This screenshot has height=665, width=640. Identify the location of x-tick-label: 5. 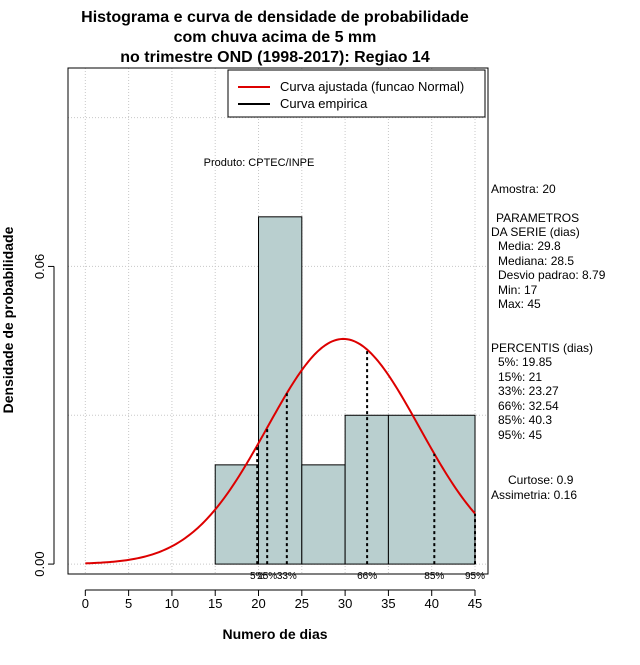
(128, 603).